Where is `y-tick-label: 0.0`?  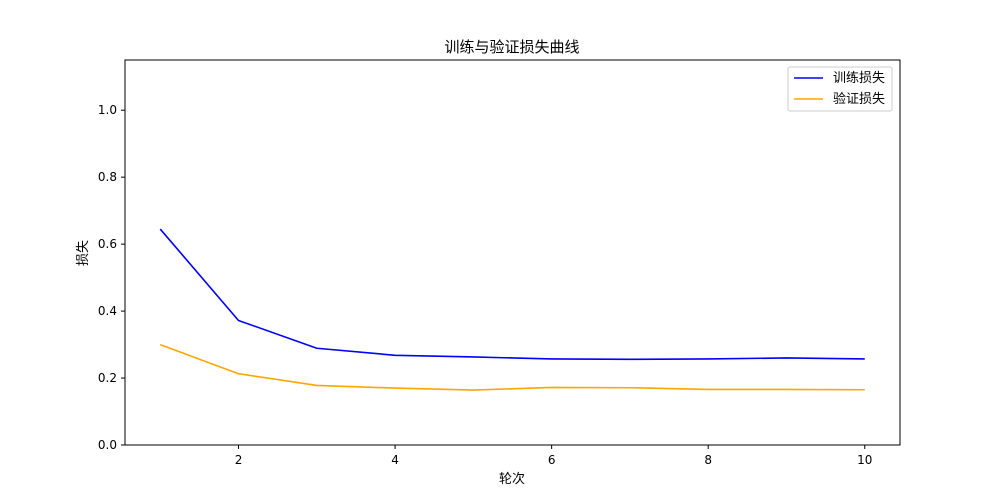 y-tick-label: 0.0 is located at coordinates (107, 445).